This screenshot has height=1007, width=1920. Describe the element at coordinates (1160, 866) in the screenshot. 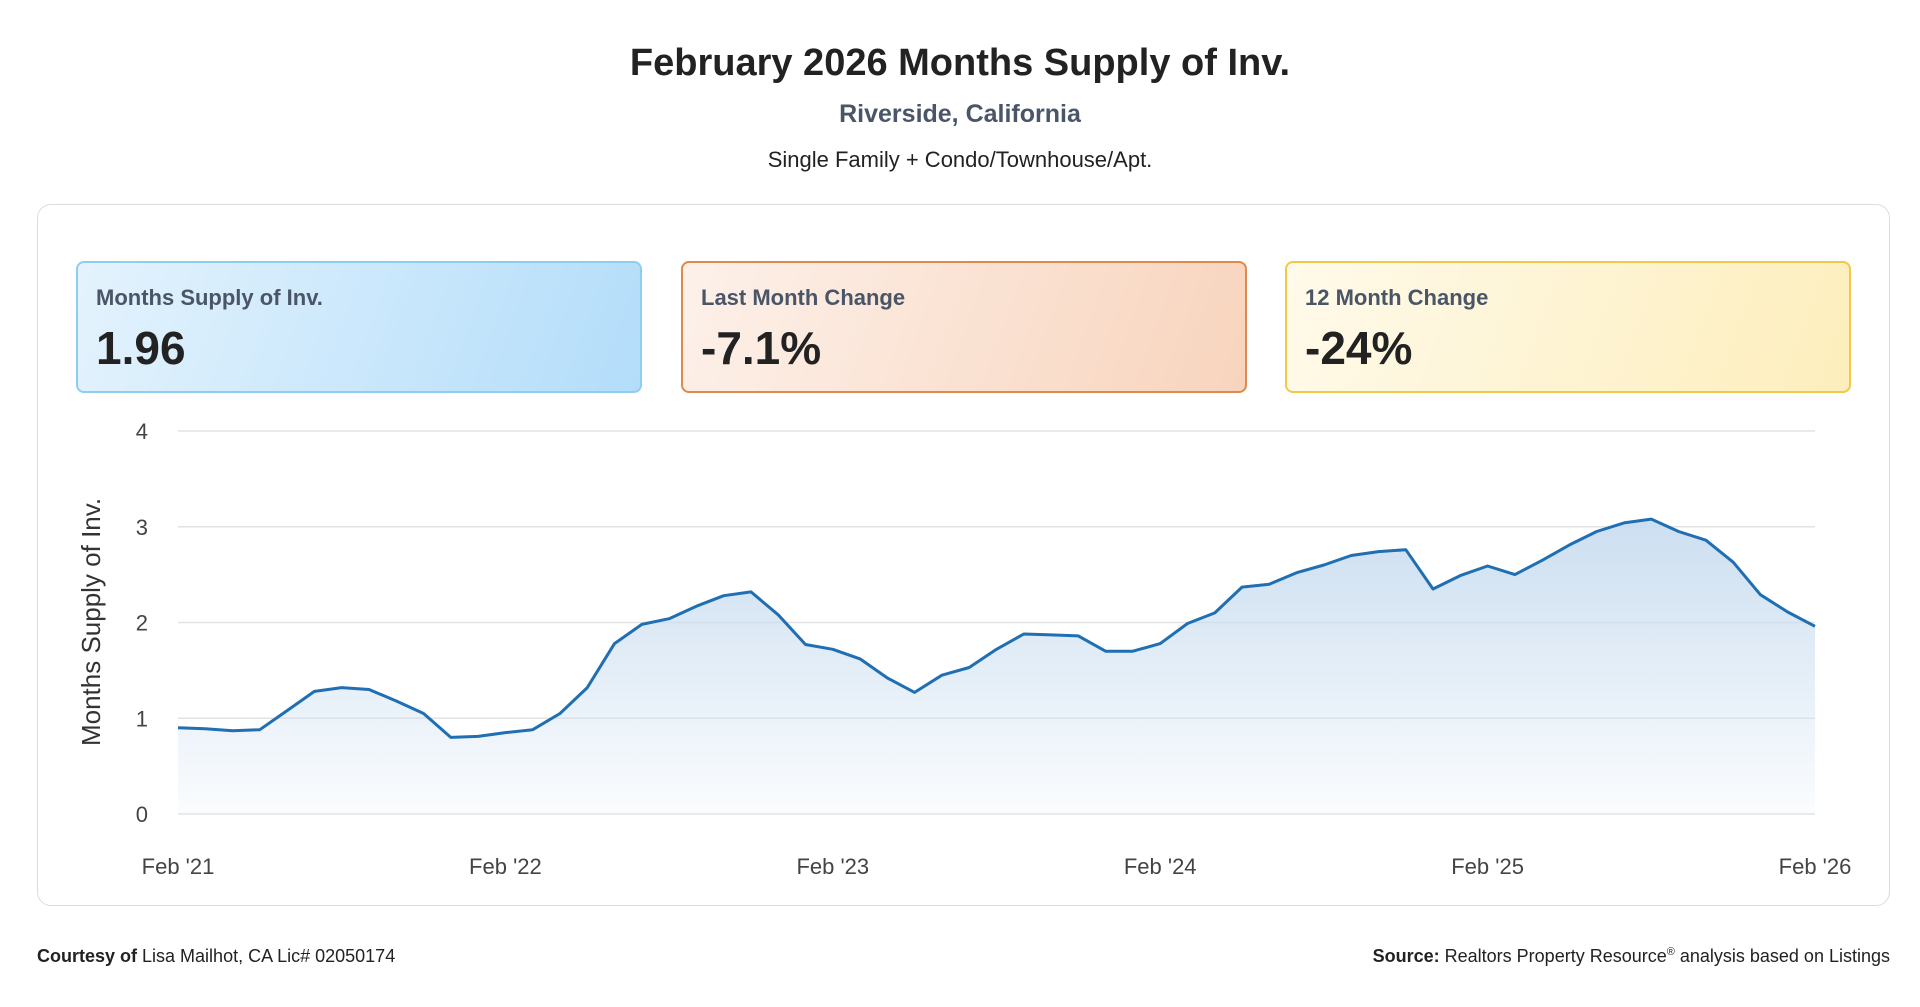

I see `x-tick-label: Feb '24` at that location.